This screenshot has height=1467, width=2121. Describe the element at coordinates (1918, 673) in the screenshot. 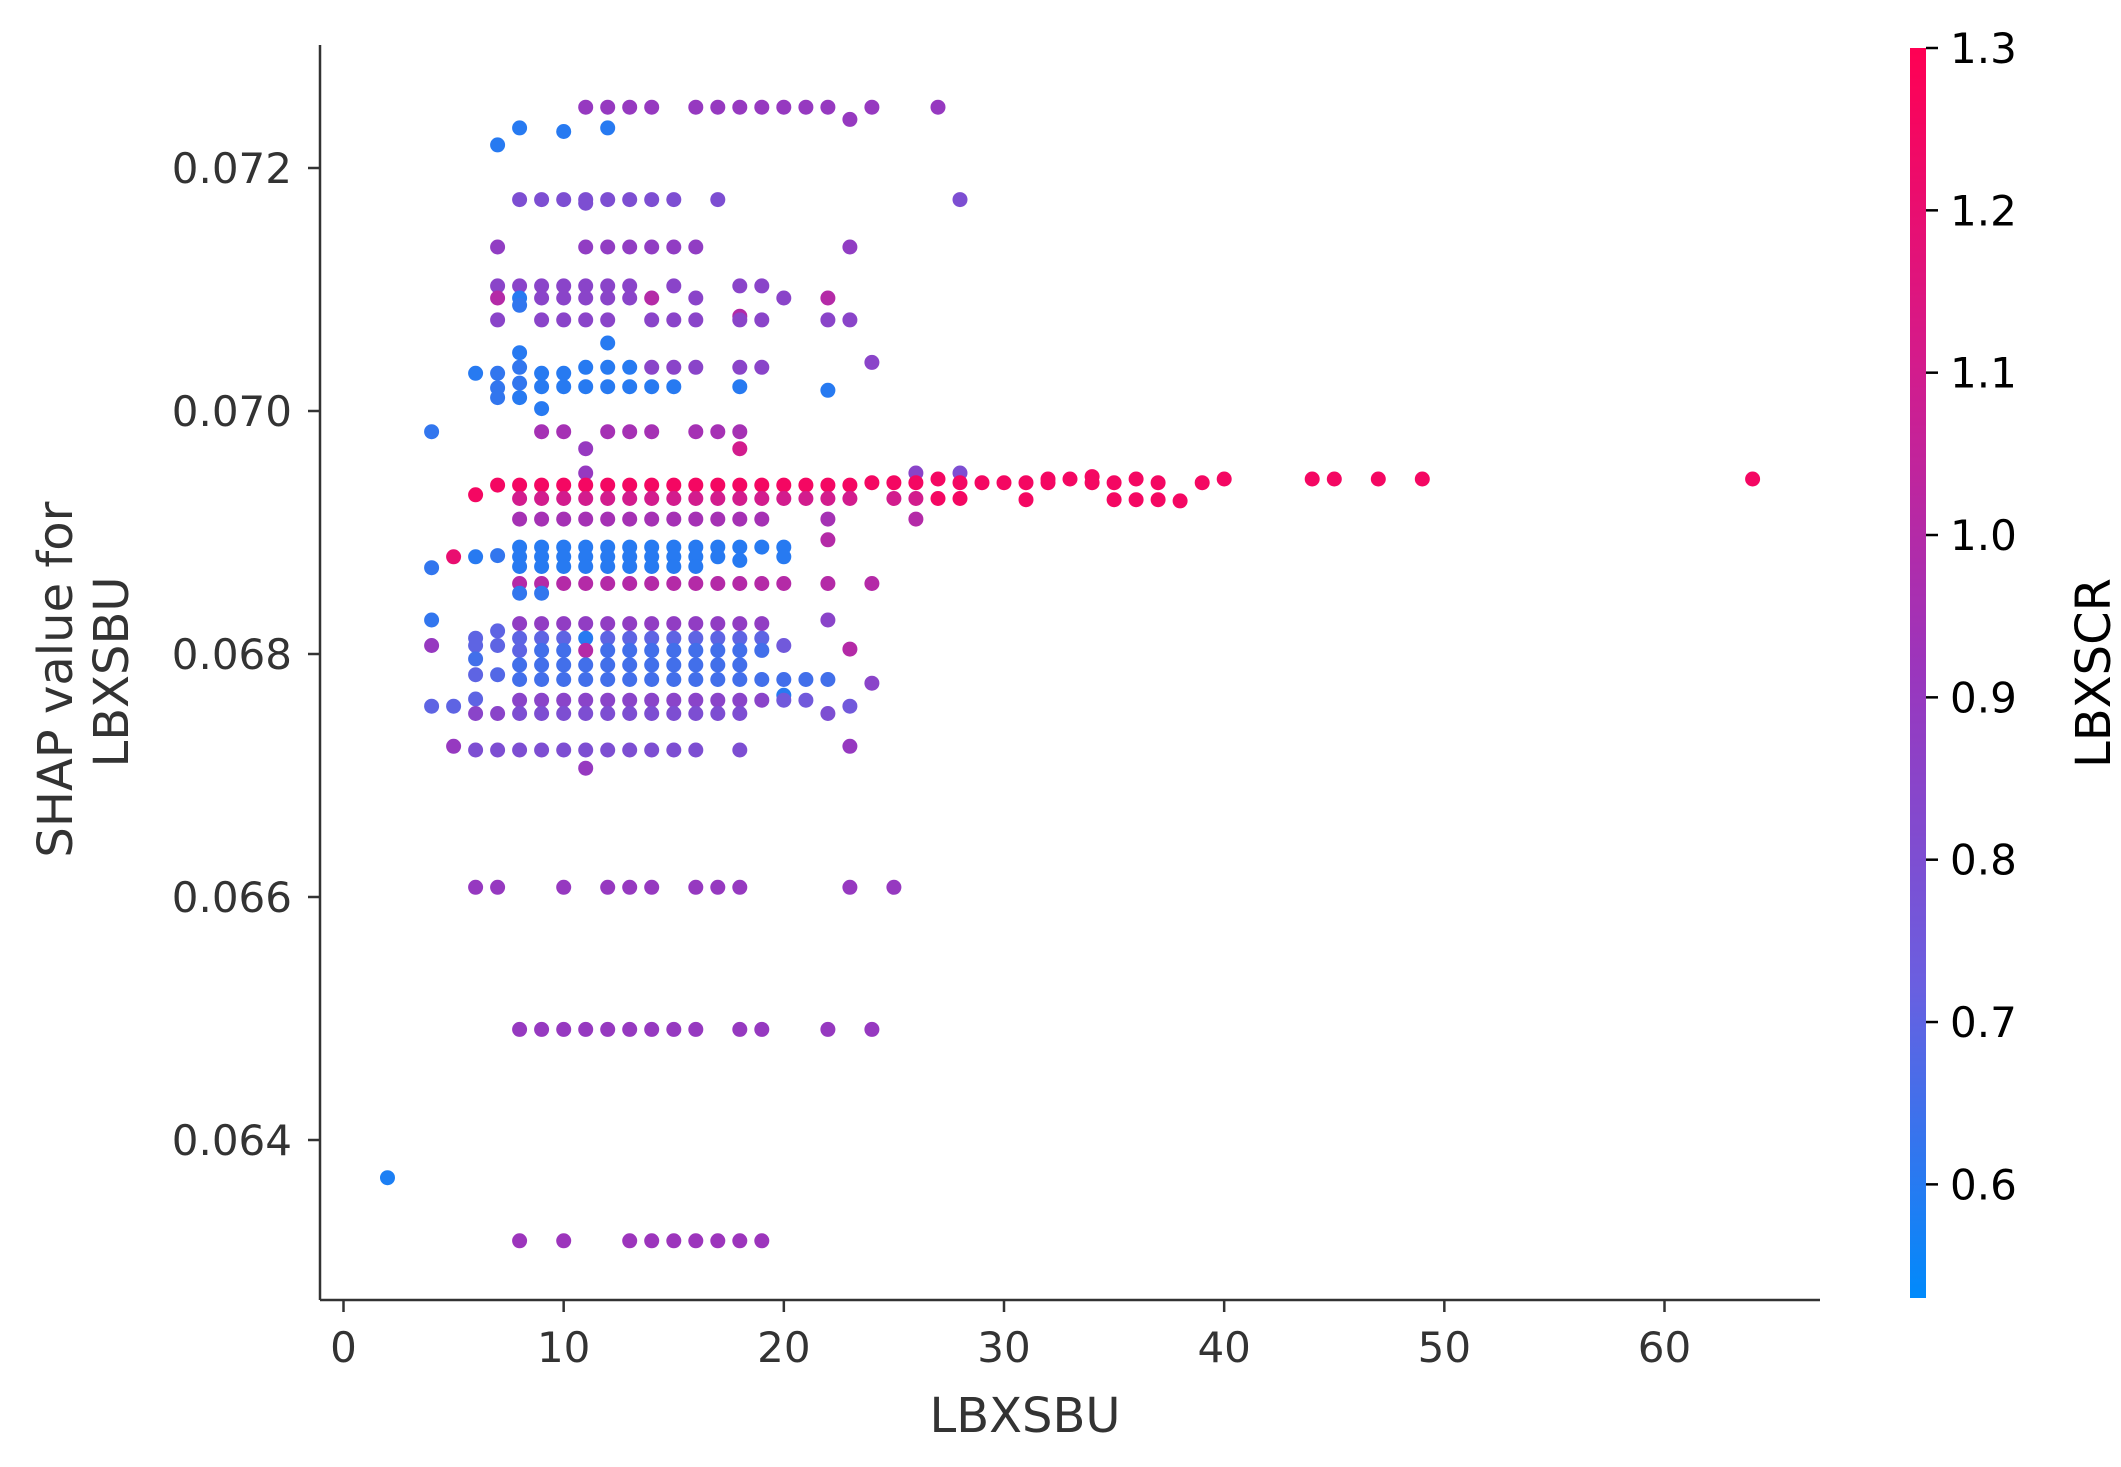

I see `colorbar` at that location.